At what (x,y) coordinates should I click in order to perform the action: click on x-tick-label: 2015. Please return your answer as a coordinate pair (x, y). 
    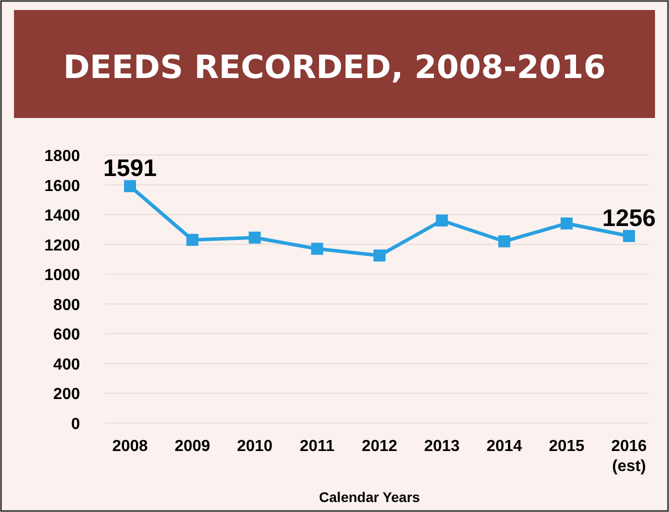
    Looking at the image, I should click on (566, 446).